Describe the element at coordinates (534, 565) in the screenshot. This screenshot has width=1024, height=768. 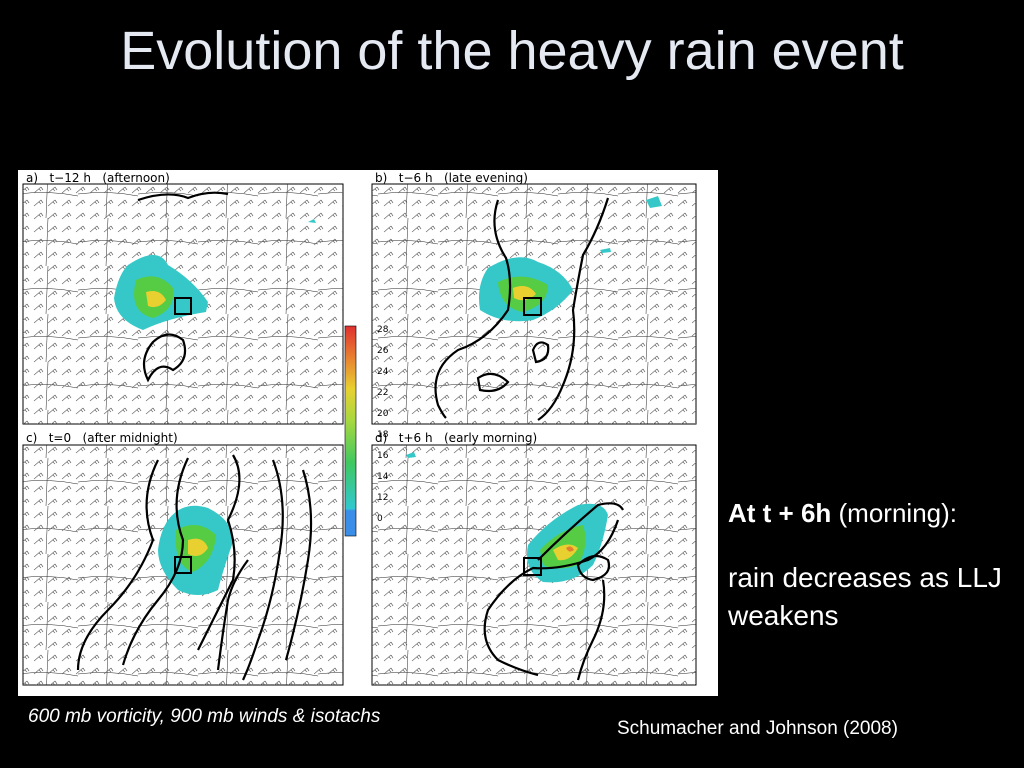
I see `panel-d-map` at that location.